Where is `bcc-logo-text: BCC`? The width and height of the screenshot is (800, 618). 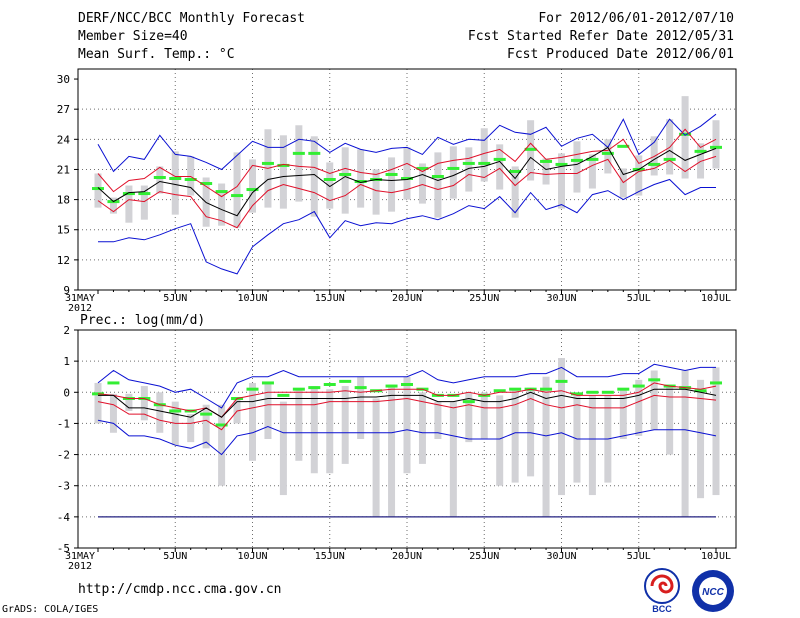 bcc-logo-text: BCC is located at coordinates (662, 609).